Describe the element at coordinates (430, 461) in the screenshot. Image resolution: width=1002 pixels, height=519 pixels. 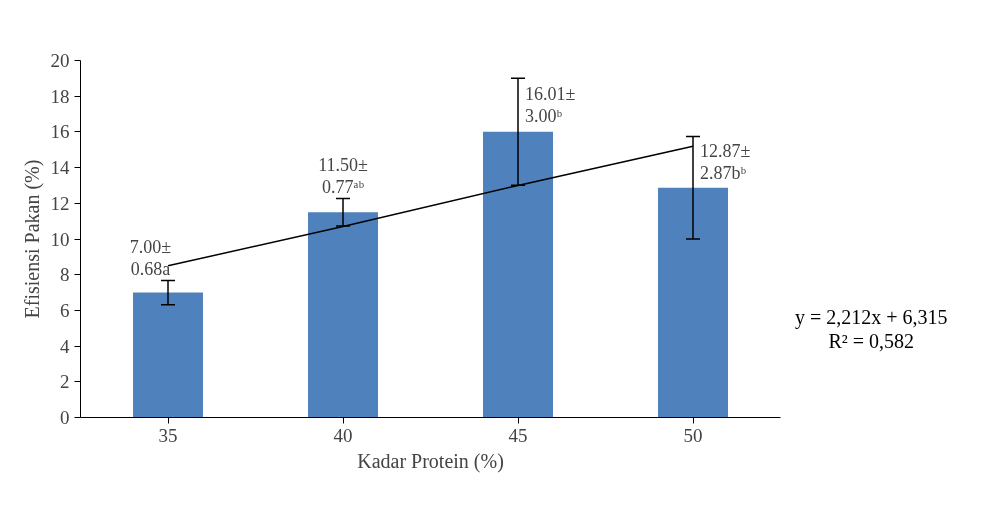
I see `x-axis-title: Kadar Protein (%)` at that location.